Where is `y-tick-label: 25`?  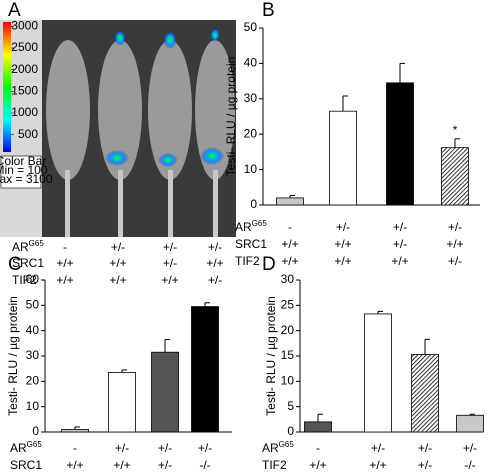
y-tick-label: 25 is located at coordinates (288, 305).